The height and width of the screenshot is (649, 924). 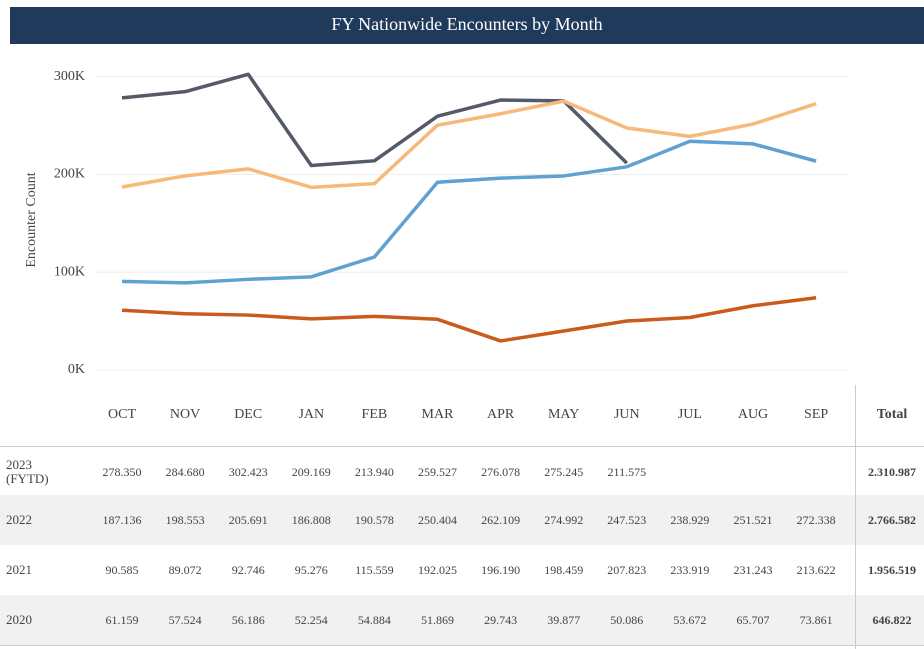 What do you see at coordinates (76, 369) in the screenshot?
I see `y-tick-label: 0K` at bounding box center [76, 369].